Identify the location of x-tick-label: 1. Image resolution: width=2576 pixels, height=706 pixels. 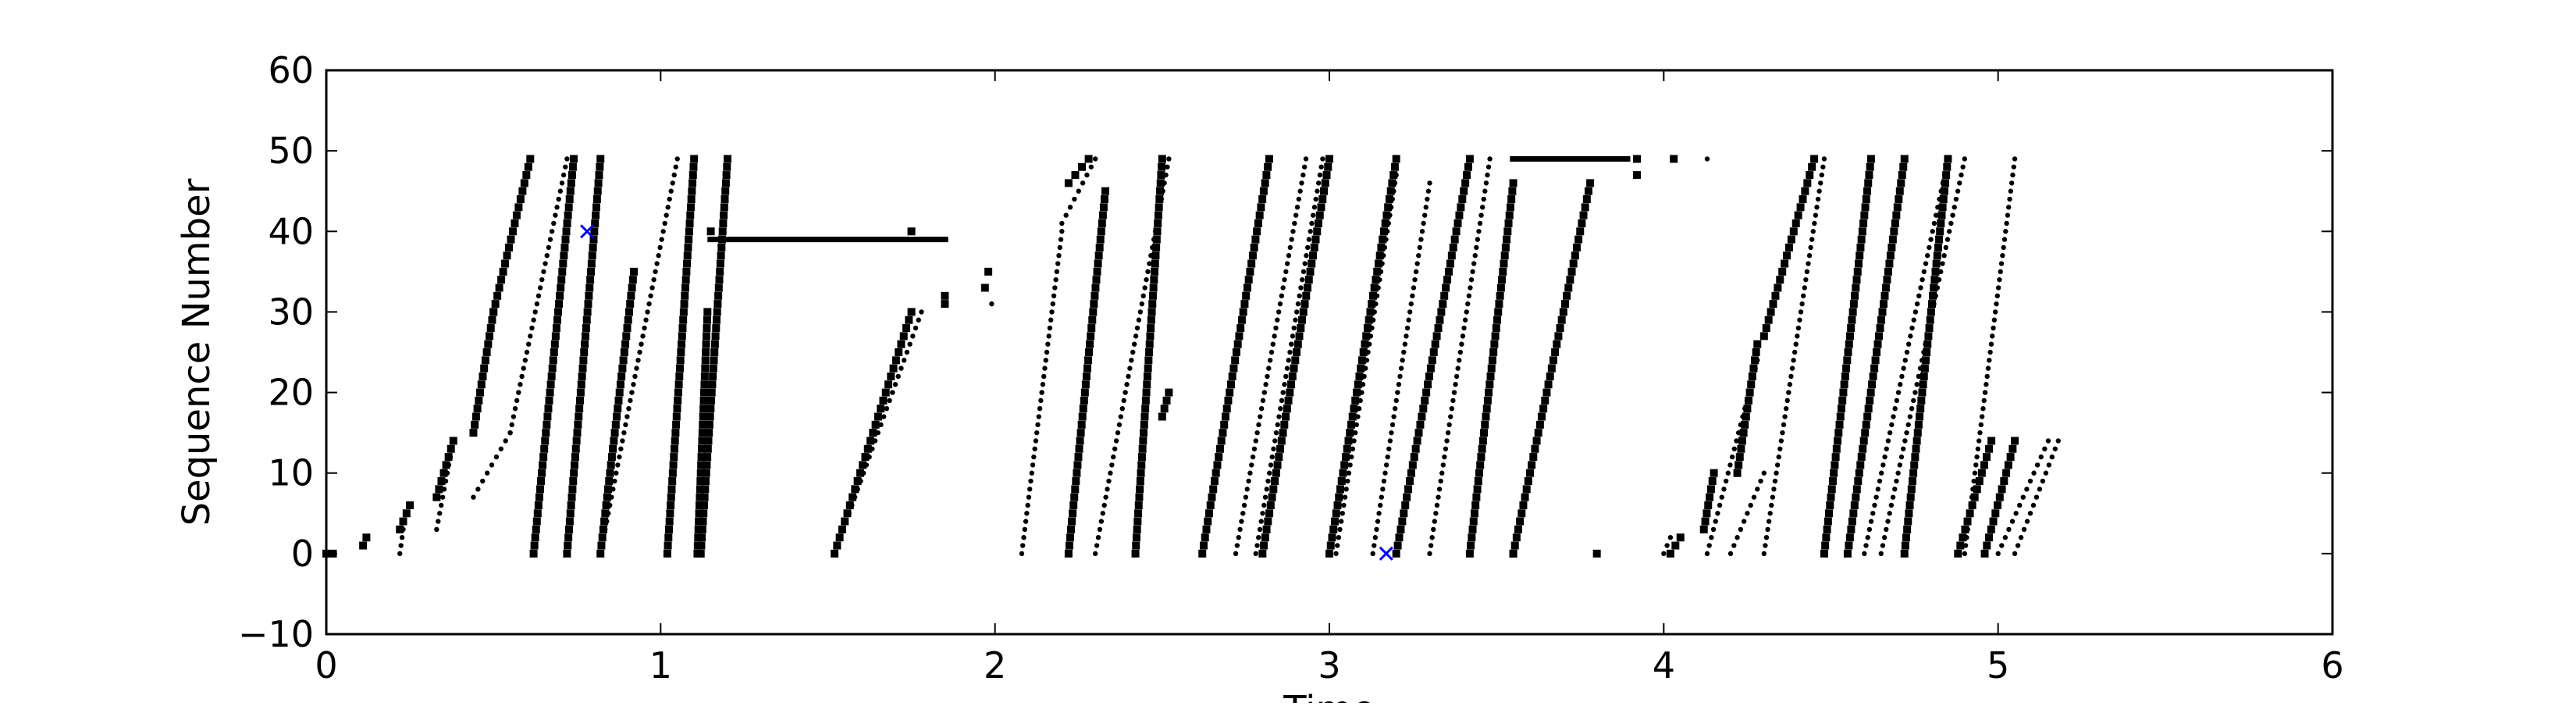
(660, 665).